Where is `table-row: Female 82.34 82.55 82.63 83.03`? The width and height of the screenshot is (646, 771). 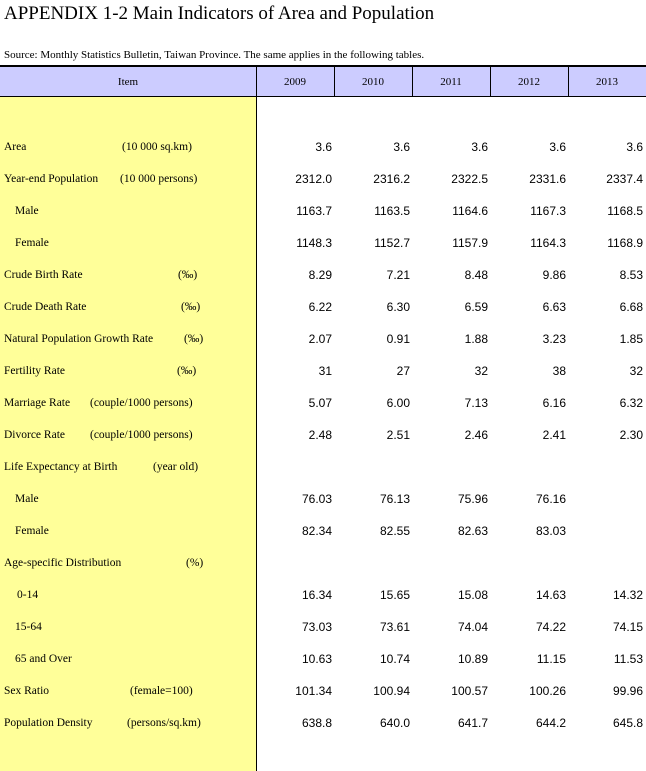 table-row: Female 82.34 82.55 82.63 83.03 is located at coordinates (323, 531).